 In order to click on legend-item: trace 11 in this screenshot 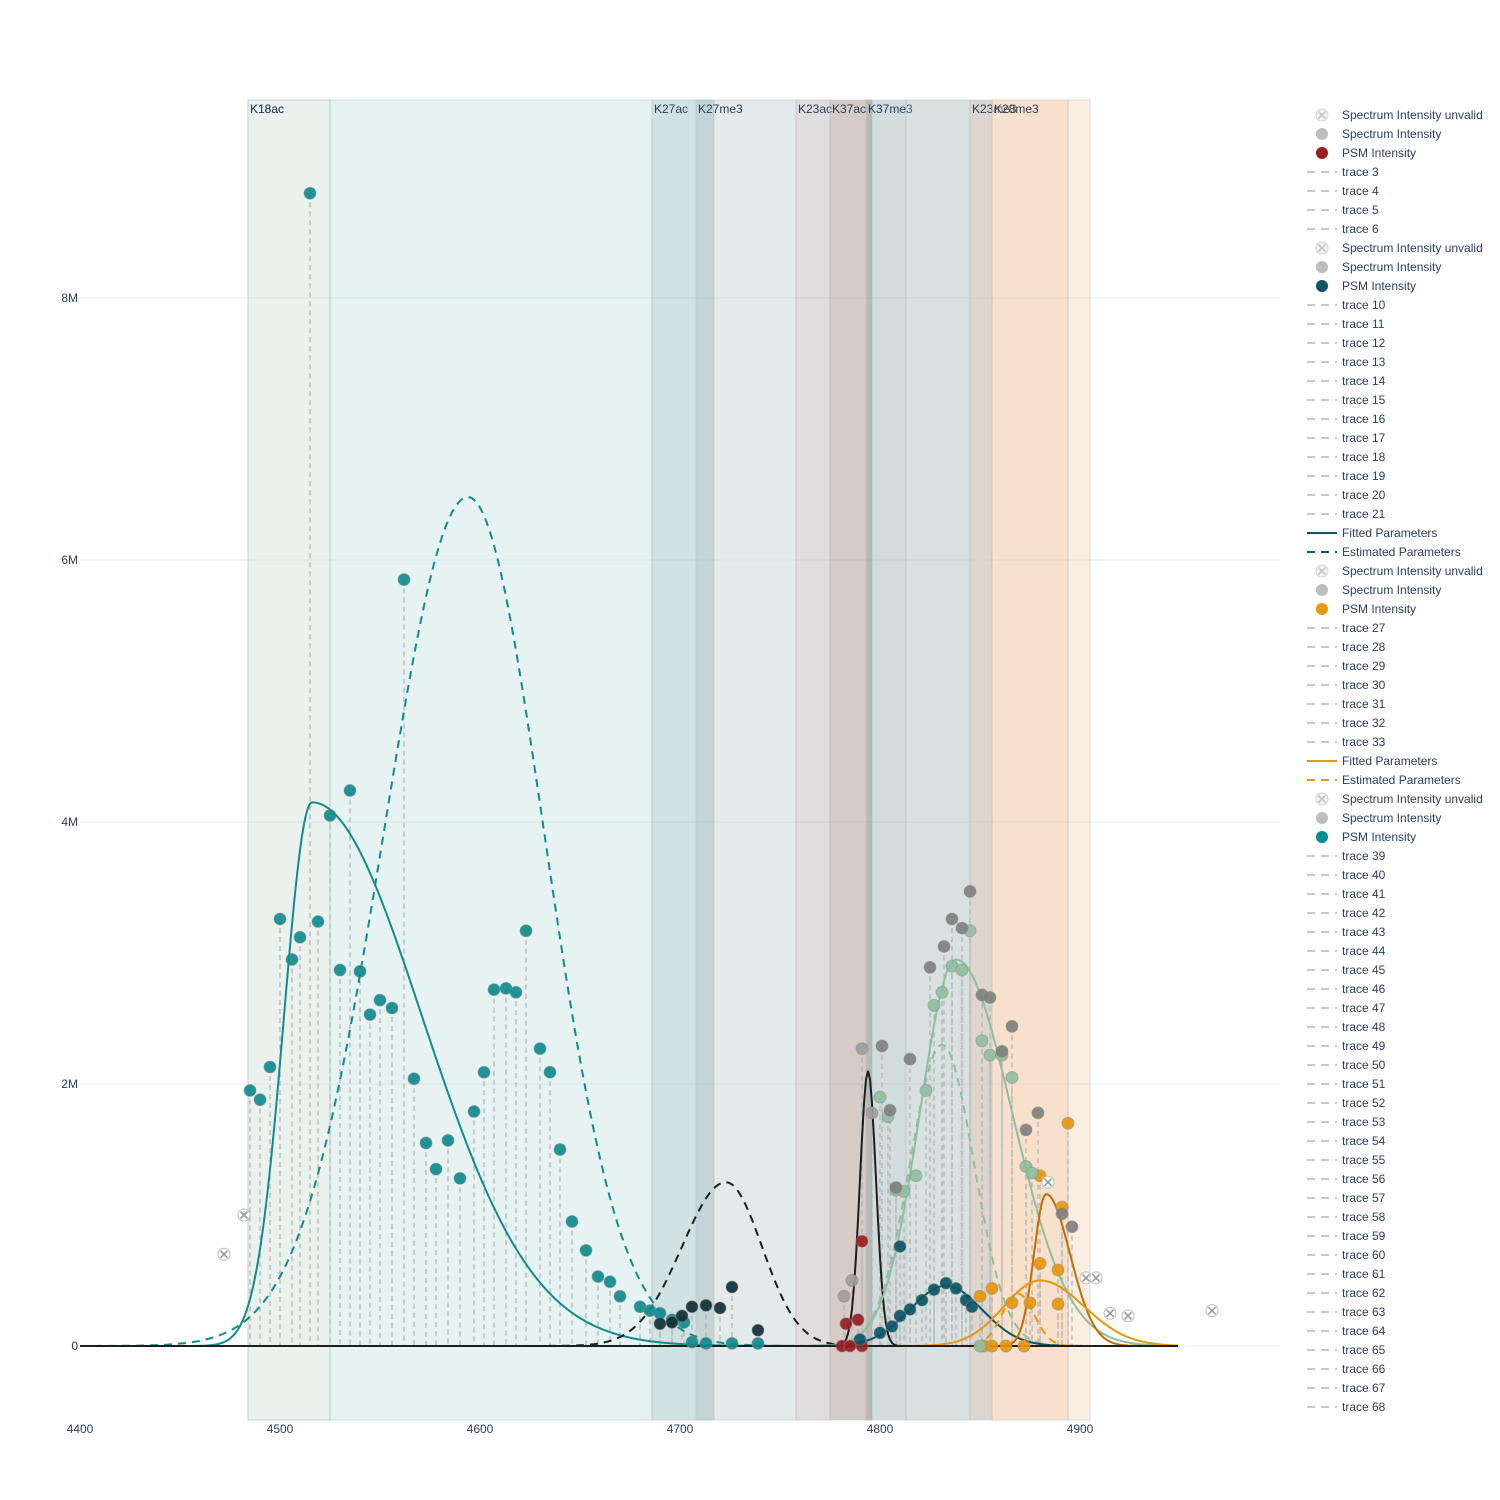, I will do `click(1346, 324)`.